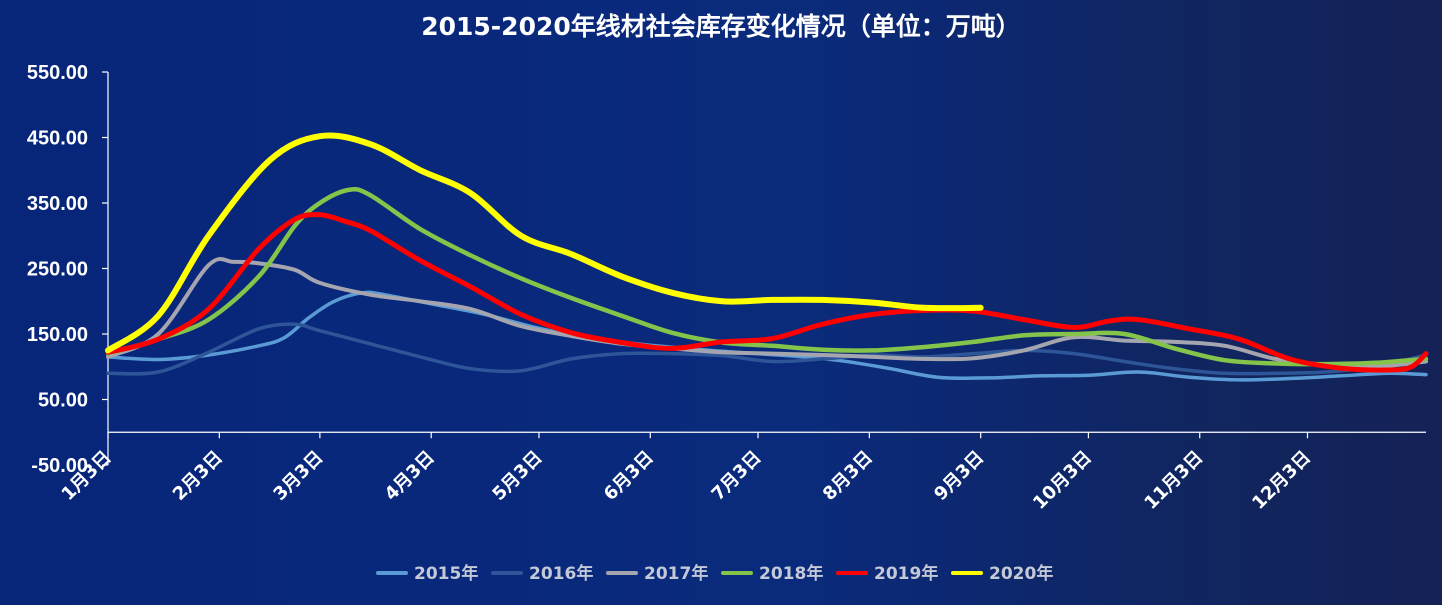 This screenshot has height=605, width=1442. What do you see at coordinates (63, 401) in the screenshot?
I see `y-tick-label: 50.00` at bounding box center [63, 401].